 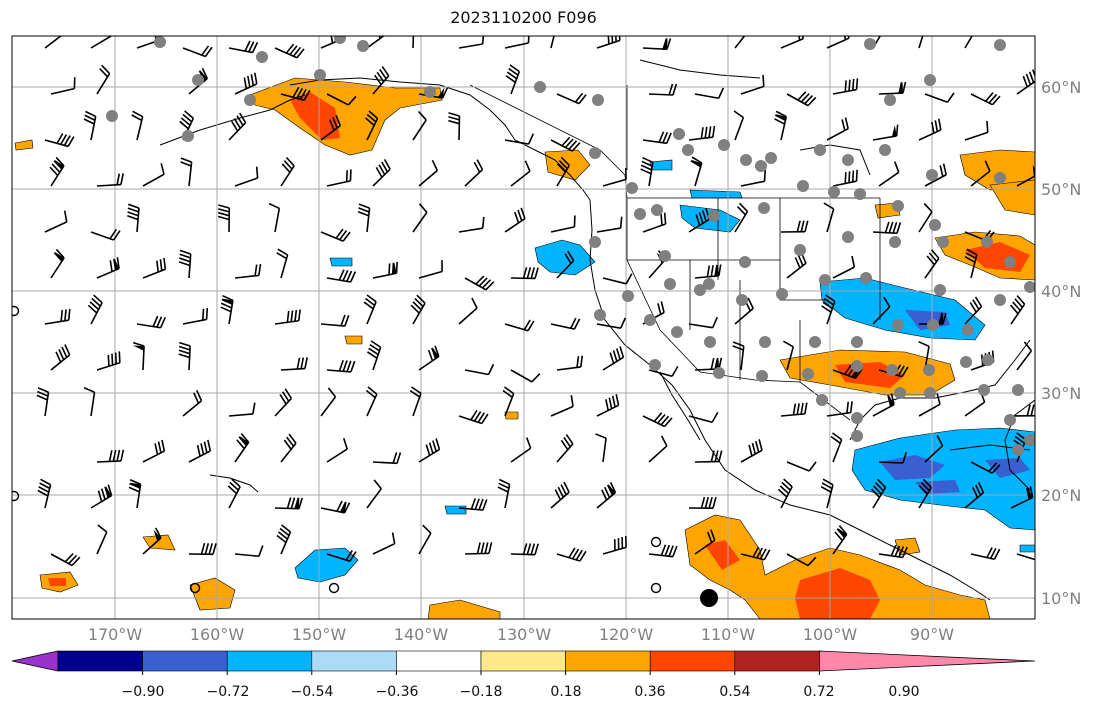 What do you see at coordinates (1061, 87) in the screenshot?
I see `lat-label: 60°N` at bounding box center [1061, 87].